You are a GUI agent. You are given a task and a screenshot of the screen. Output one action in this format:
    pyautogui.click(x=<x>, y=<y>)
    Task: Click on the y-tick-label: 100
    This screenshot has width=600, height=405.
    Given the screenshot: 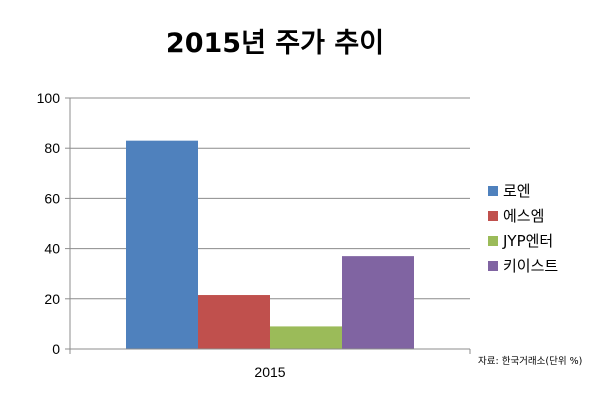 What is the action you would take?
    pyautogui.click(x=49, y=98)
    